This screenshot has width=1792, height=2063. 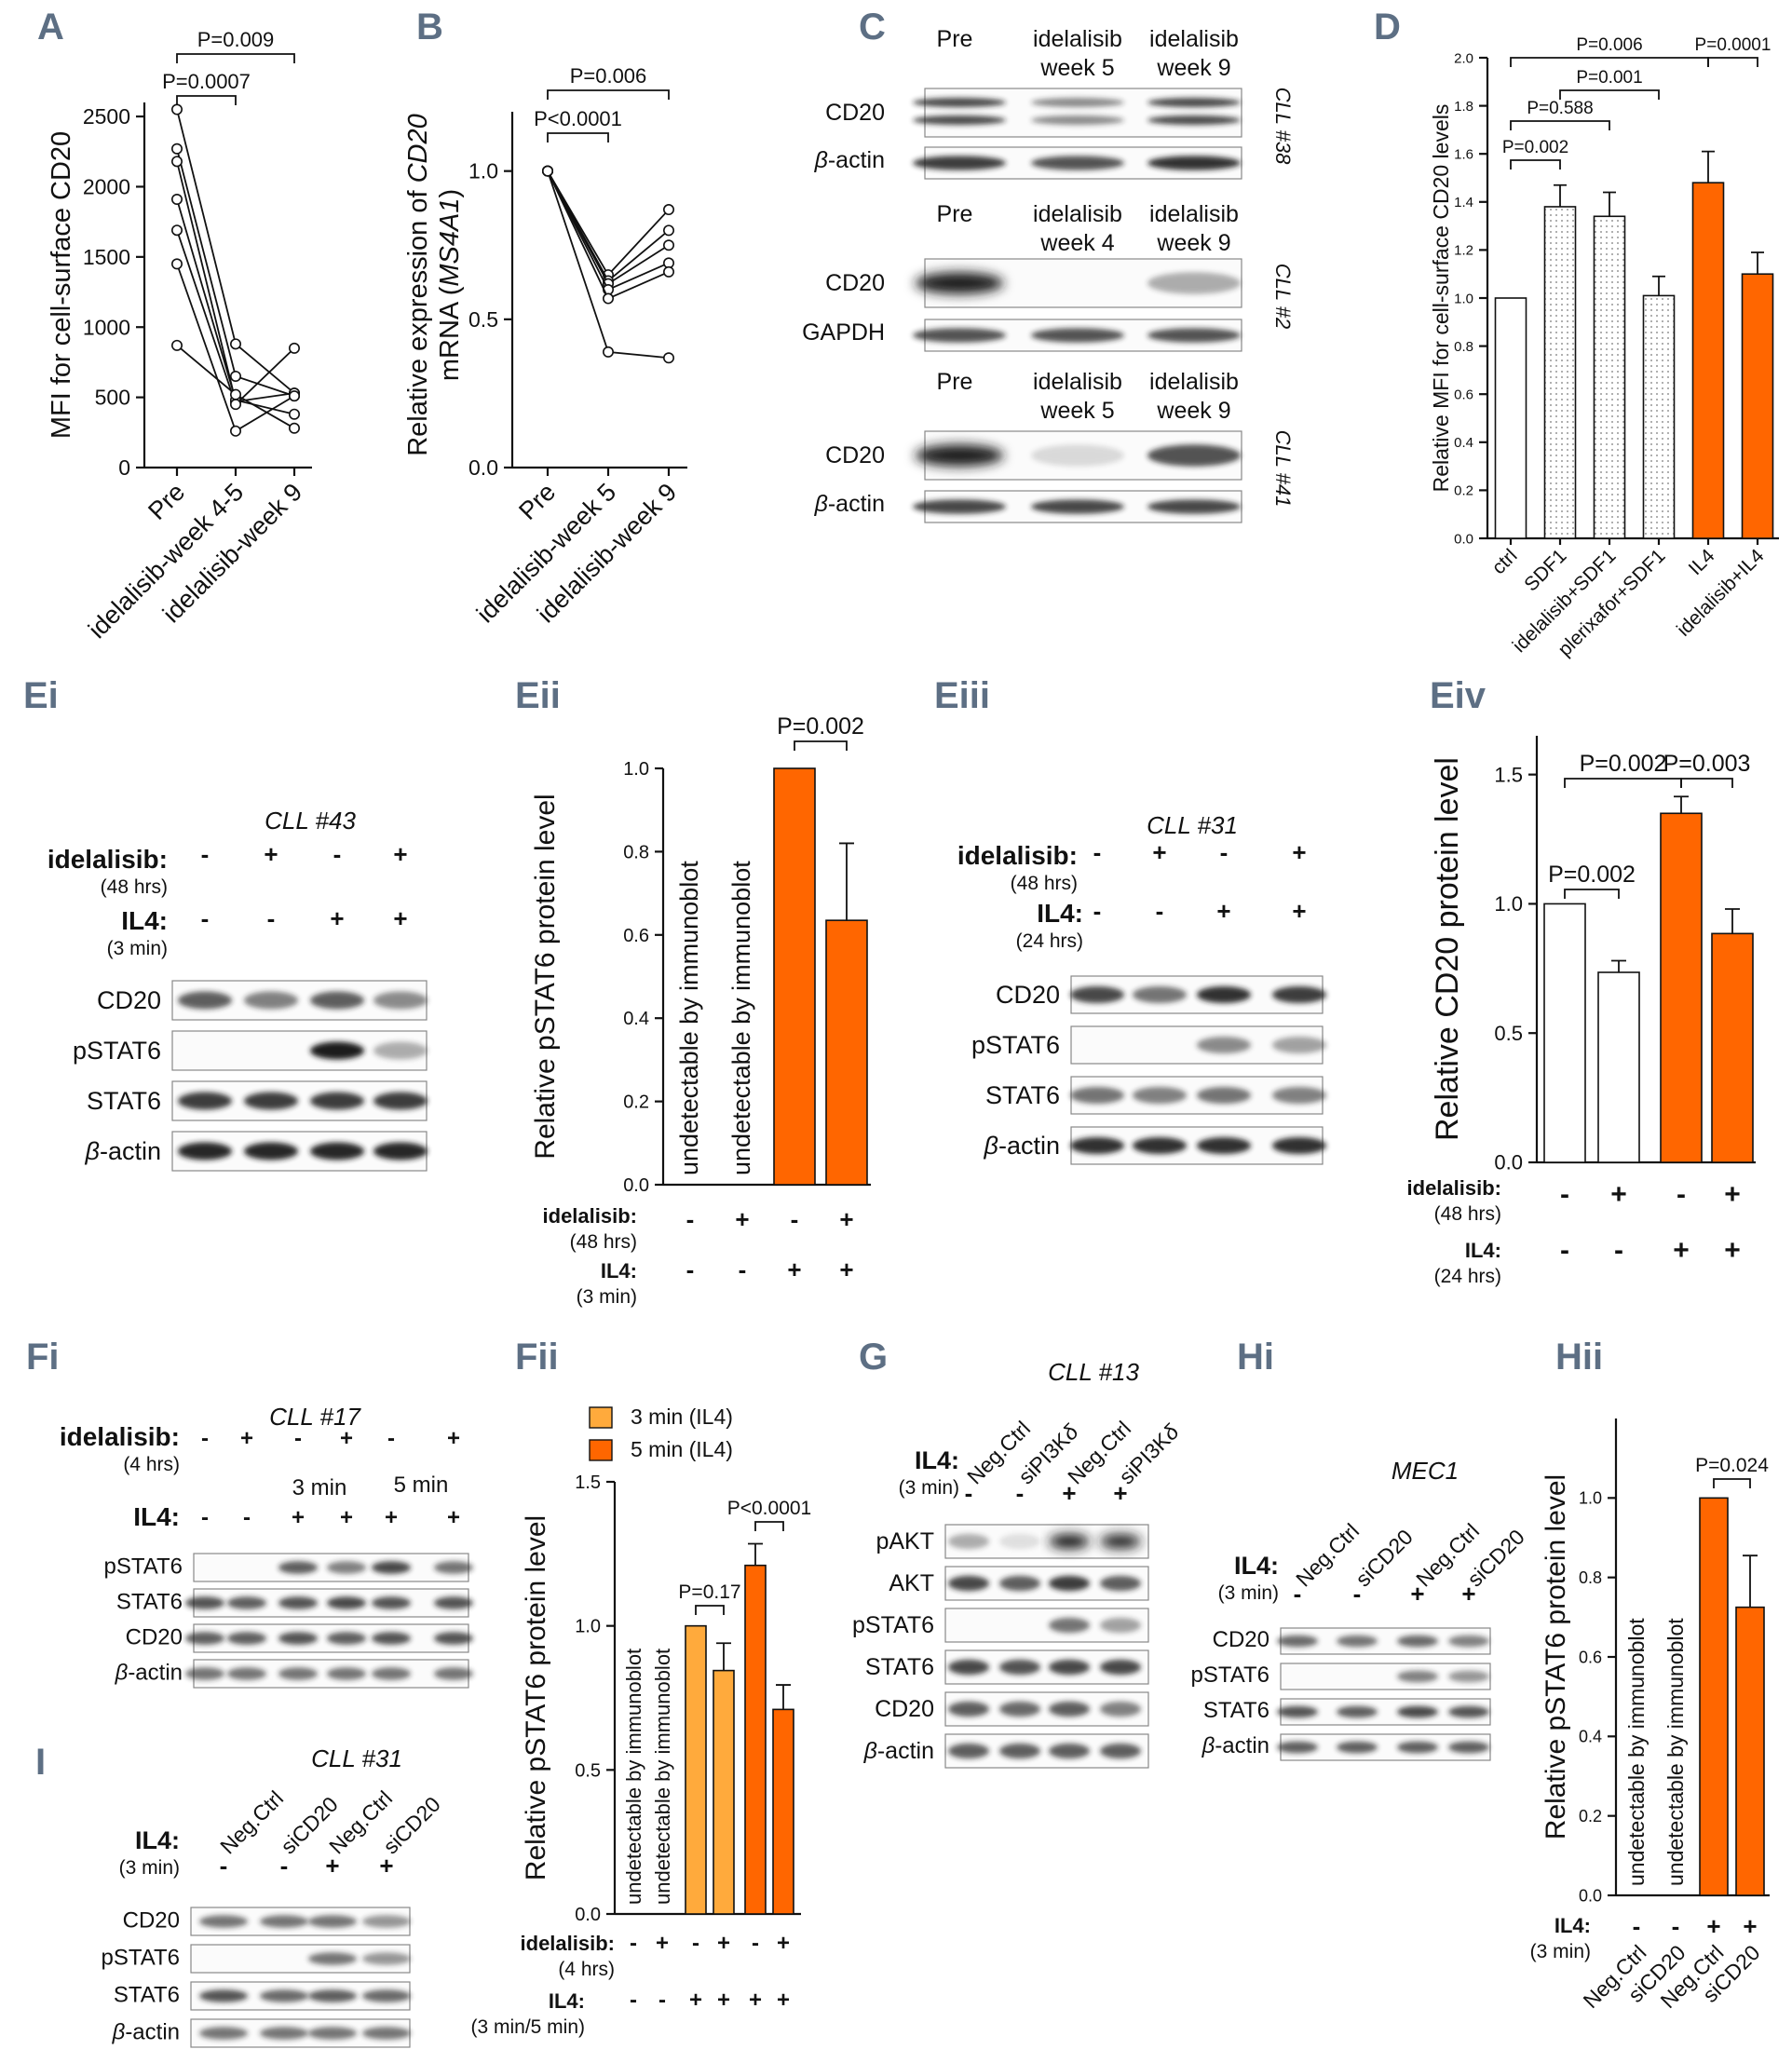 What do you see at coordinates (453, 1517) in the screenshot?
I see `blot-fi-il4-sign-plus: +` at bounding box center [453, 1517].